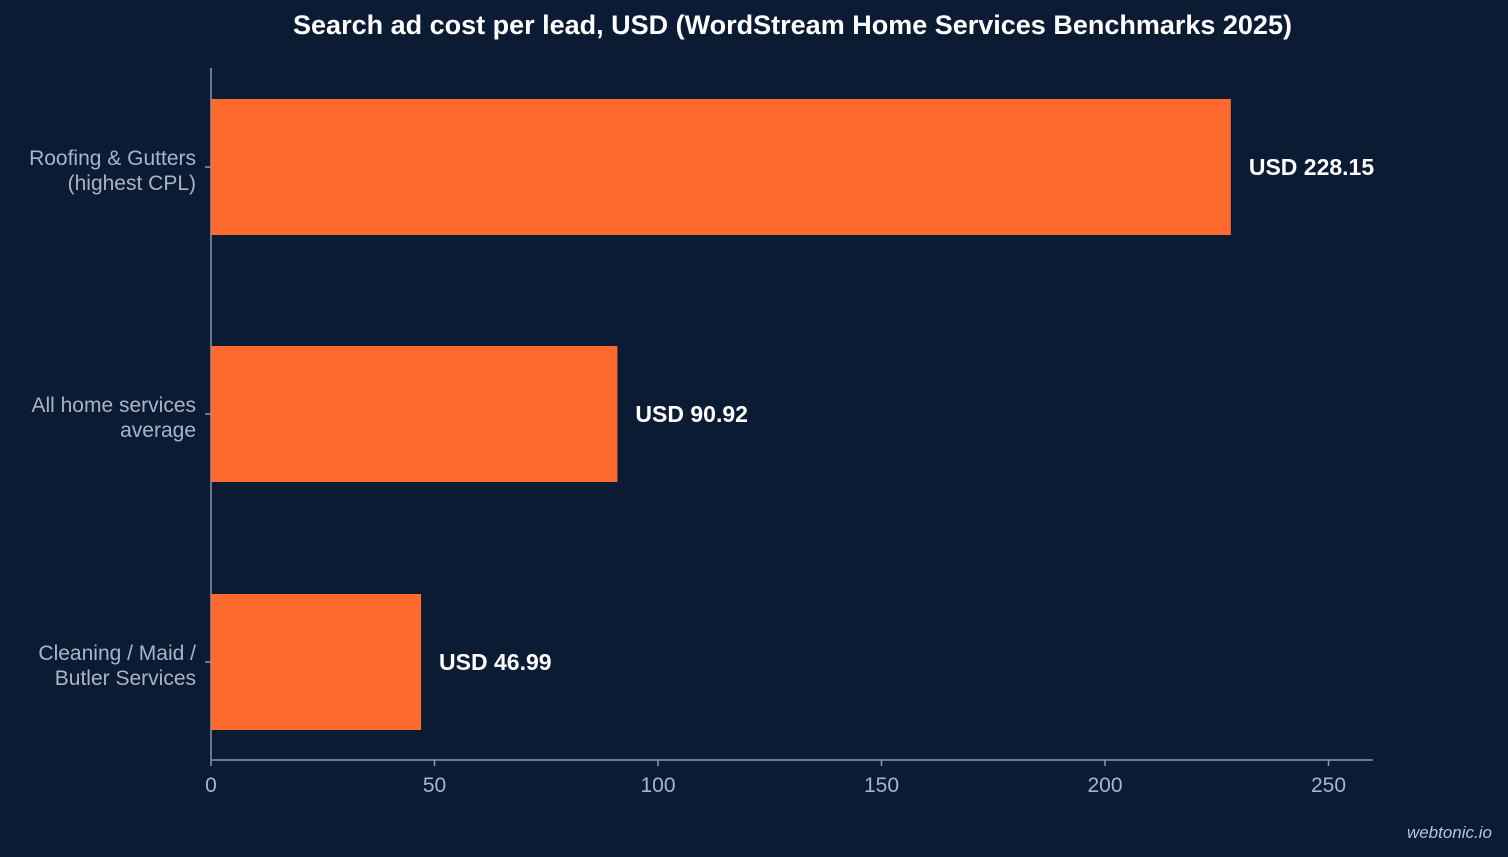 The height and width of the screenshot is (857, 1508). I want to click on x-tick-label: 150, so click(881, 785).